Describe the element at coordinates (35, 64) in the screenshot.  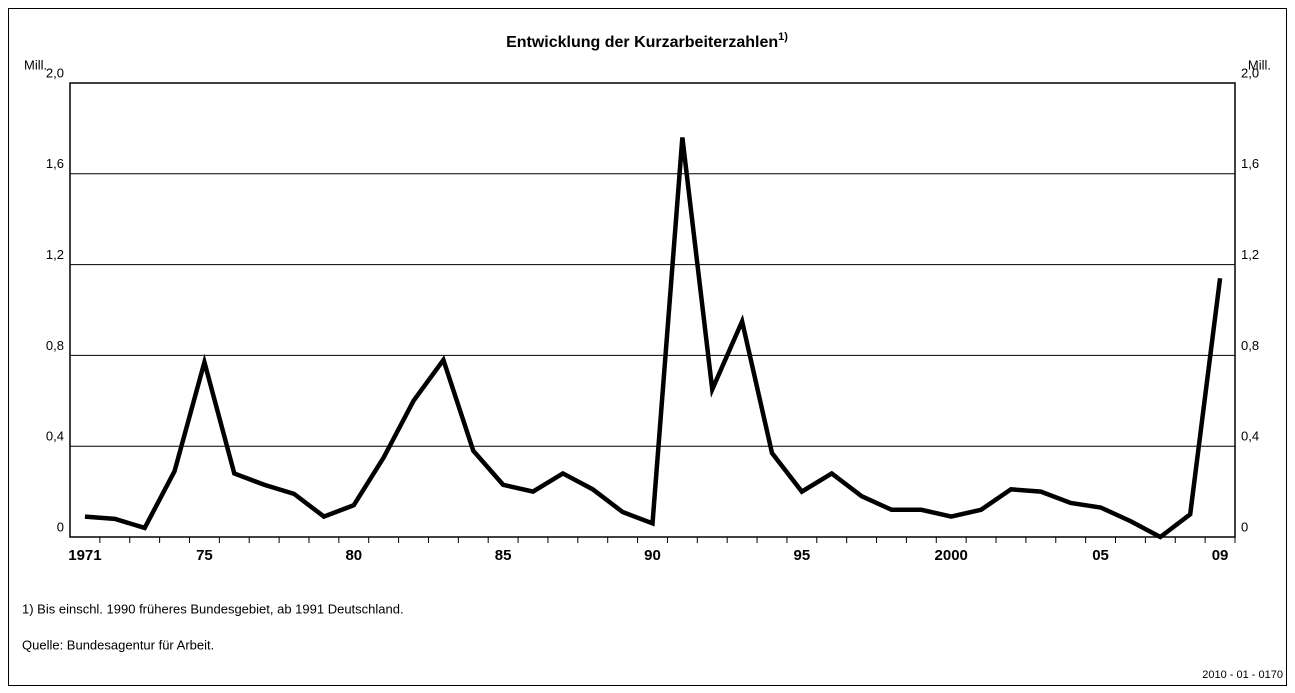
I see `y-unit: Mill.` at that location.